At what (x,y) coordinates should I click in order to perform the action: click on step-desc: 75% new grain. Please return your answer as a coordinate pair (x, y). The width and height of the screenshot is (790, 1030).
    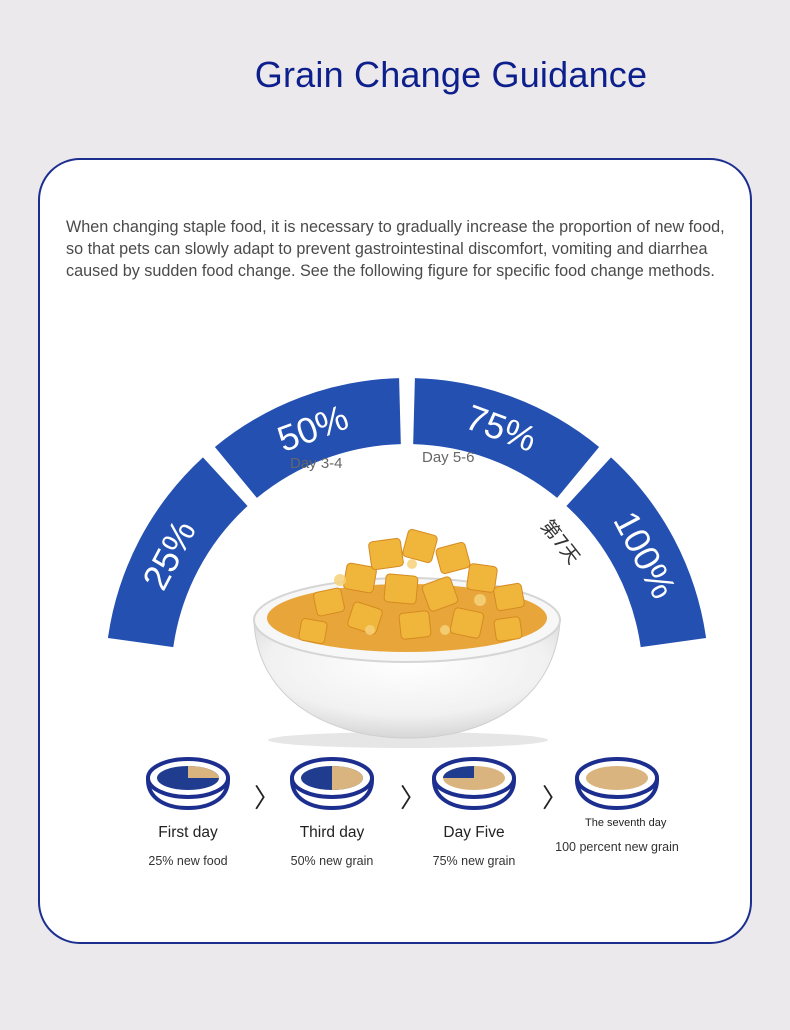
    Looking at the image, I should click on (474, 861).